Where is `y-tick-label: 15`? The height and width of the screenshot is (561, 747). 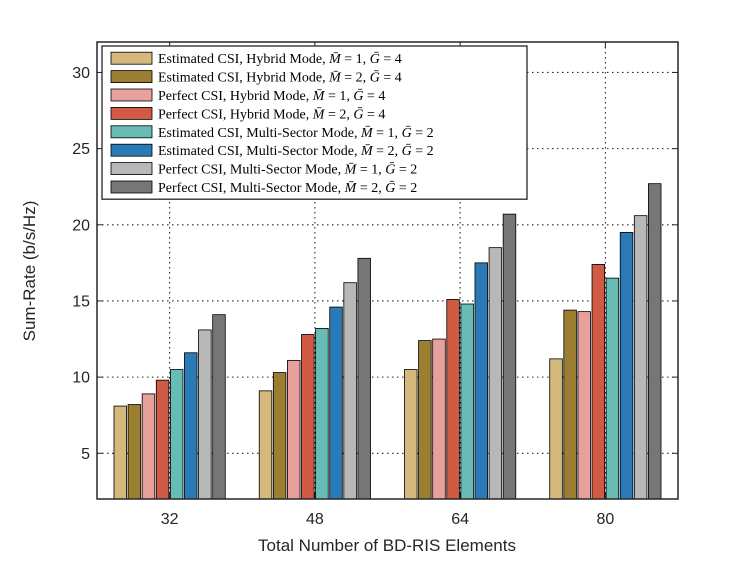
y-tick-label: 15 is located at coordinates (81, 301).